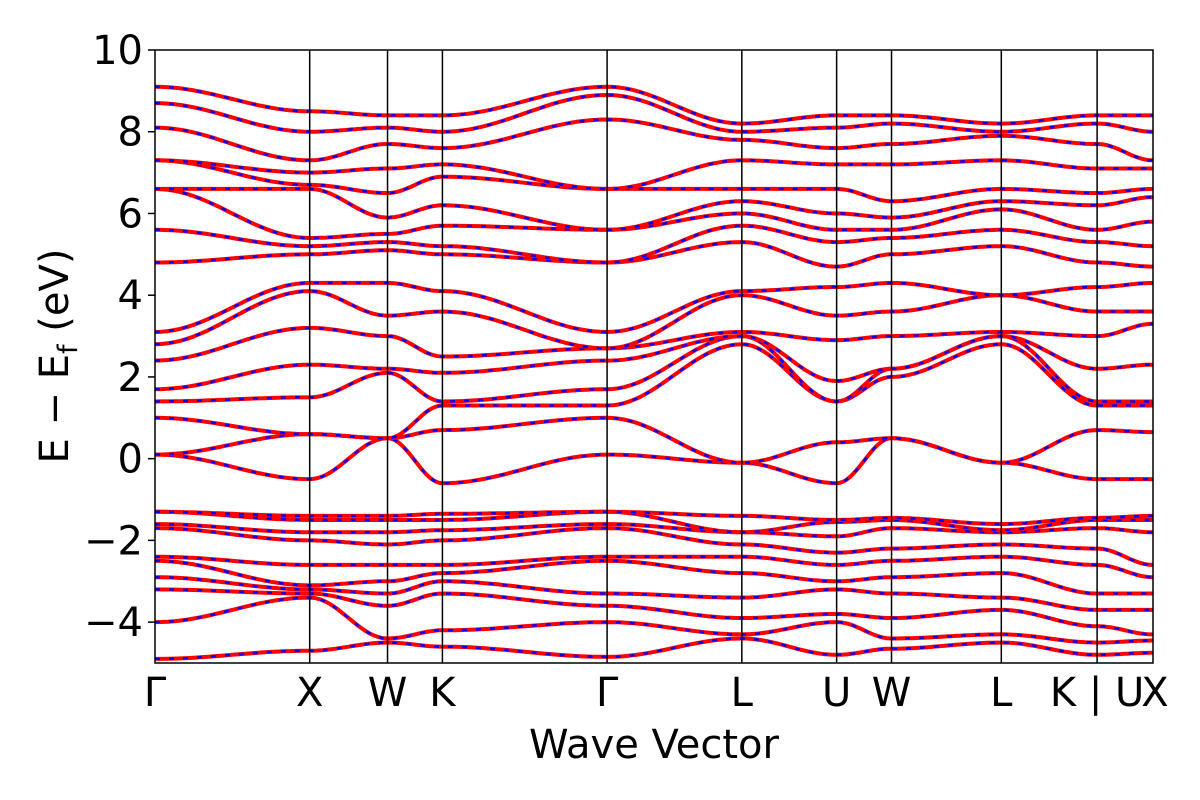  What do you see at coordinates (113, 623) in the screenshot?
I see `y-tick-label: −4` at bounding box center [113, 623].